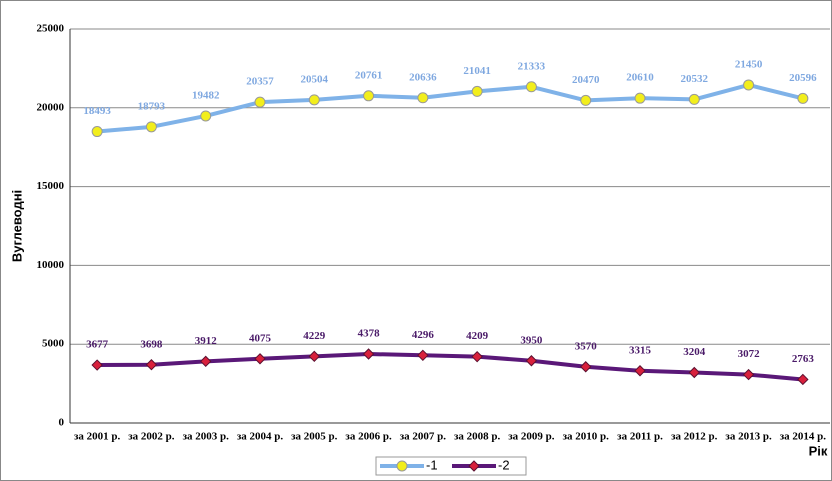 Image resolution: width=832 pixels, height=481 pixels. Describe the element at coordinates (315, 79) in the screenshot. I see `data-label: 20504` at that location.